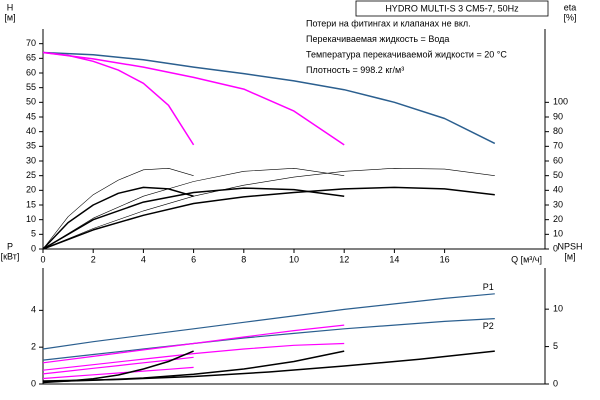  Describe the element at coordinates (570, 7) in the screenshot. I see `y2-axis-label: eta` at that location.